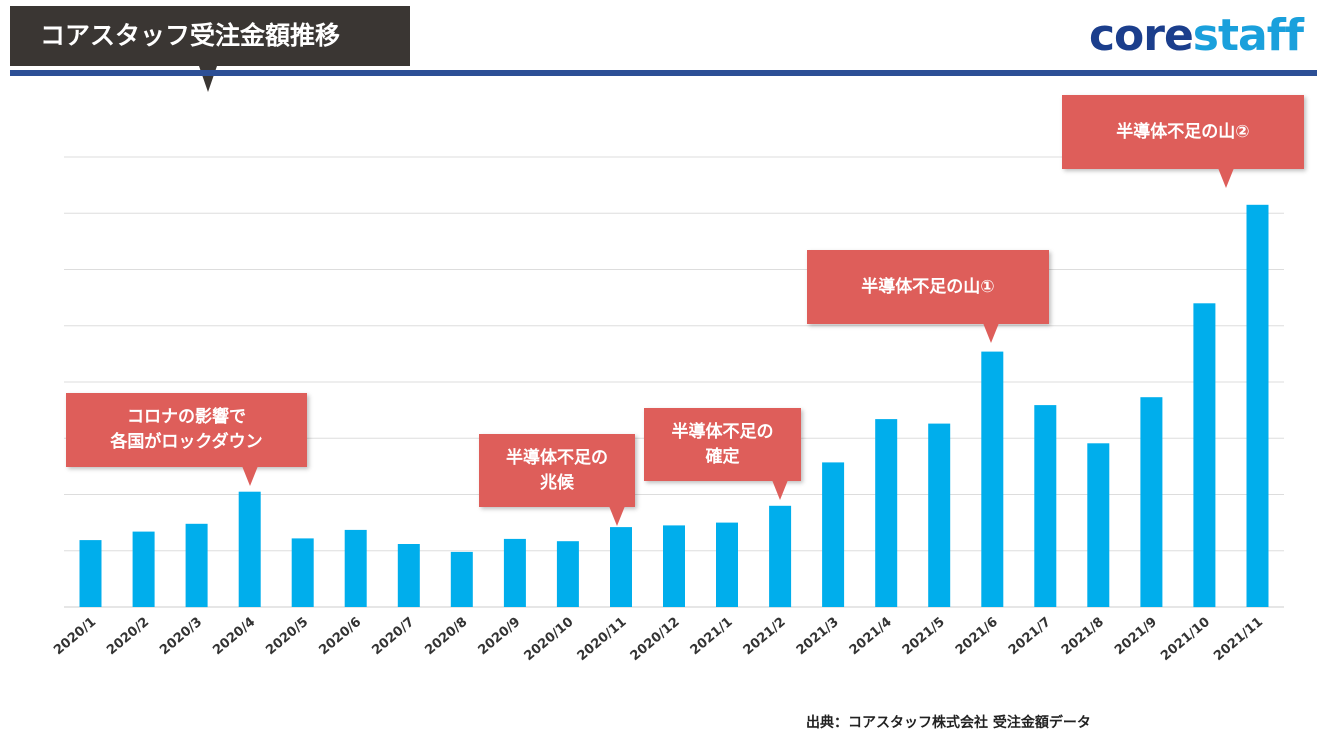  What do you see at coordinates (1030, 637) in the screenshot?
I see `x-tick-label: 2021/7` at bounding box center [1030, 637].